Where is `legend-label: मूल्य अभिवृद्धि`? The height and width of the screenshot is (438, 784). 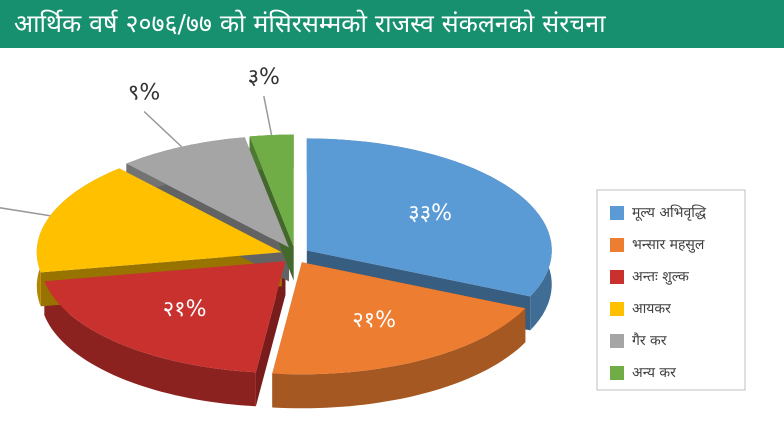 legend-label: मूल्य अभिवृद्धि is located at coordinates (669, 212).